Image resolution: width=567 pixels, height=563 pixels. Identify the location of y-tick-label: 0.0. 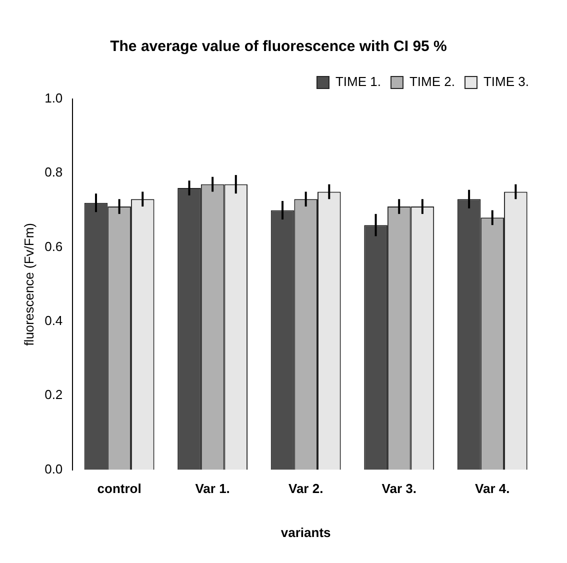
(53, 468).